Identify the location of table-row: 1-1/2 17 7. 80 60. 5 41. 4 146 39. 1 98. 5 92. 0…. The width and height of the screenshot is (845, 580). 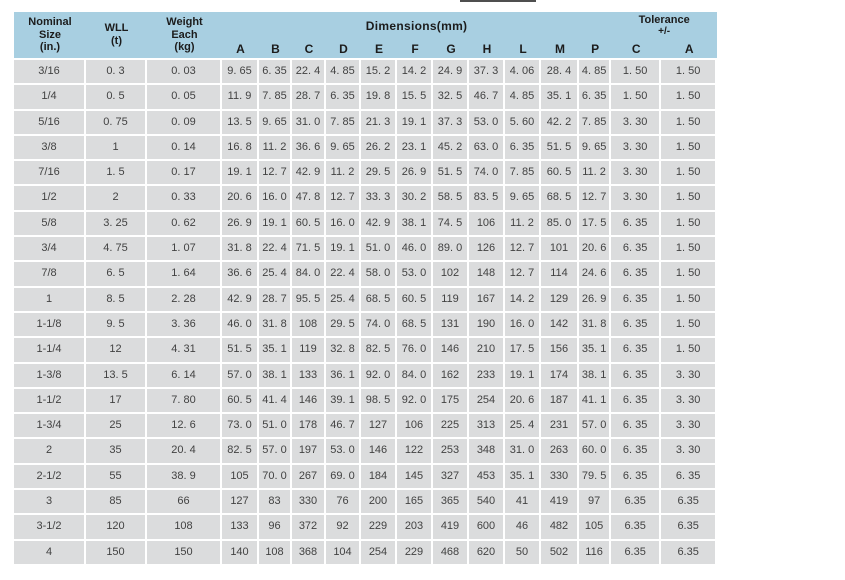
(366, 401).